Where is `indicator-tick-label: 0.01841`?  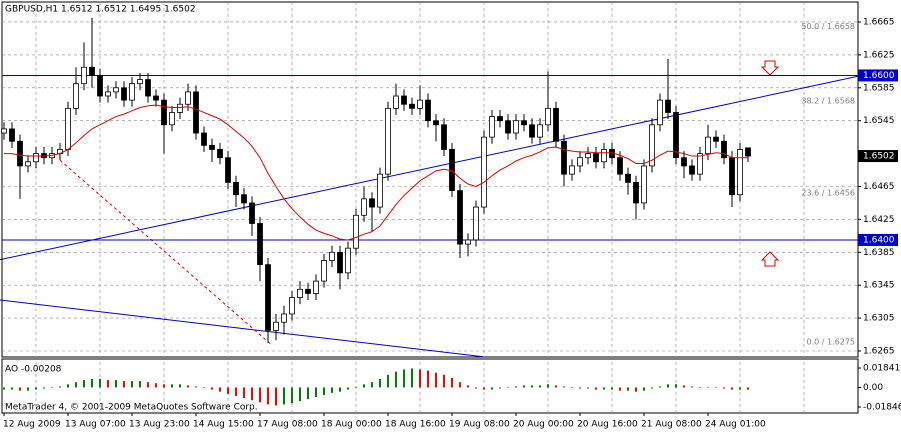 indicator-tick-label: 0.01841 is located at coordinates (881, 368).